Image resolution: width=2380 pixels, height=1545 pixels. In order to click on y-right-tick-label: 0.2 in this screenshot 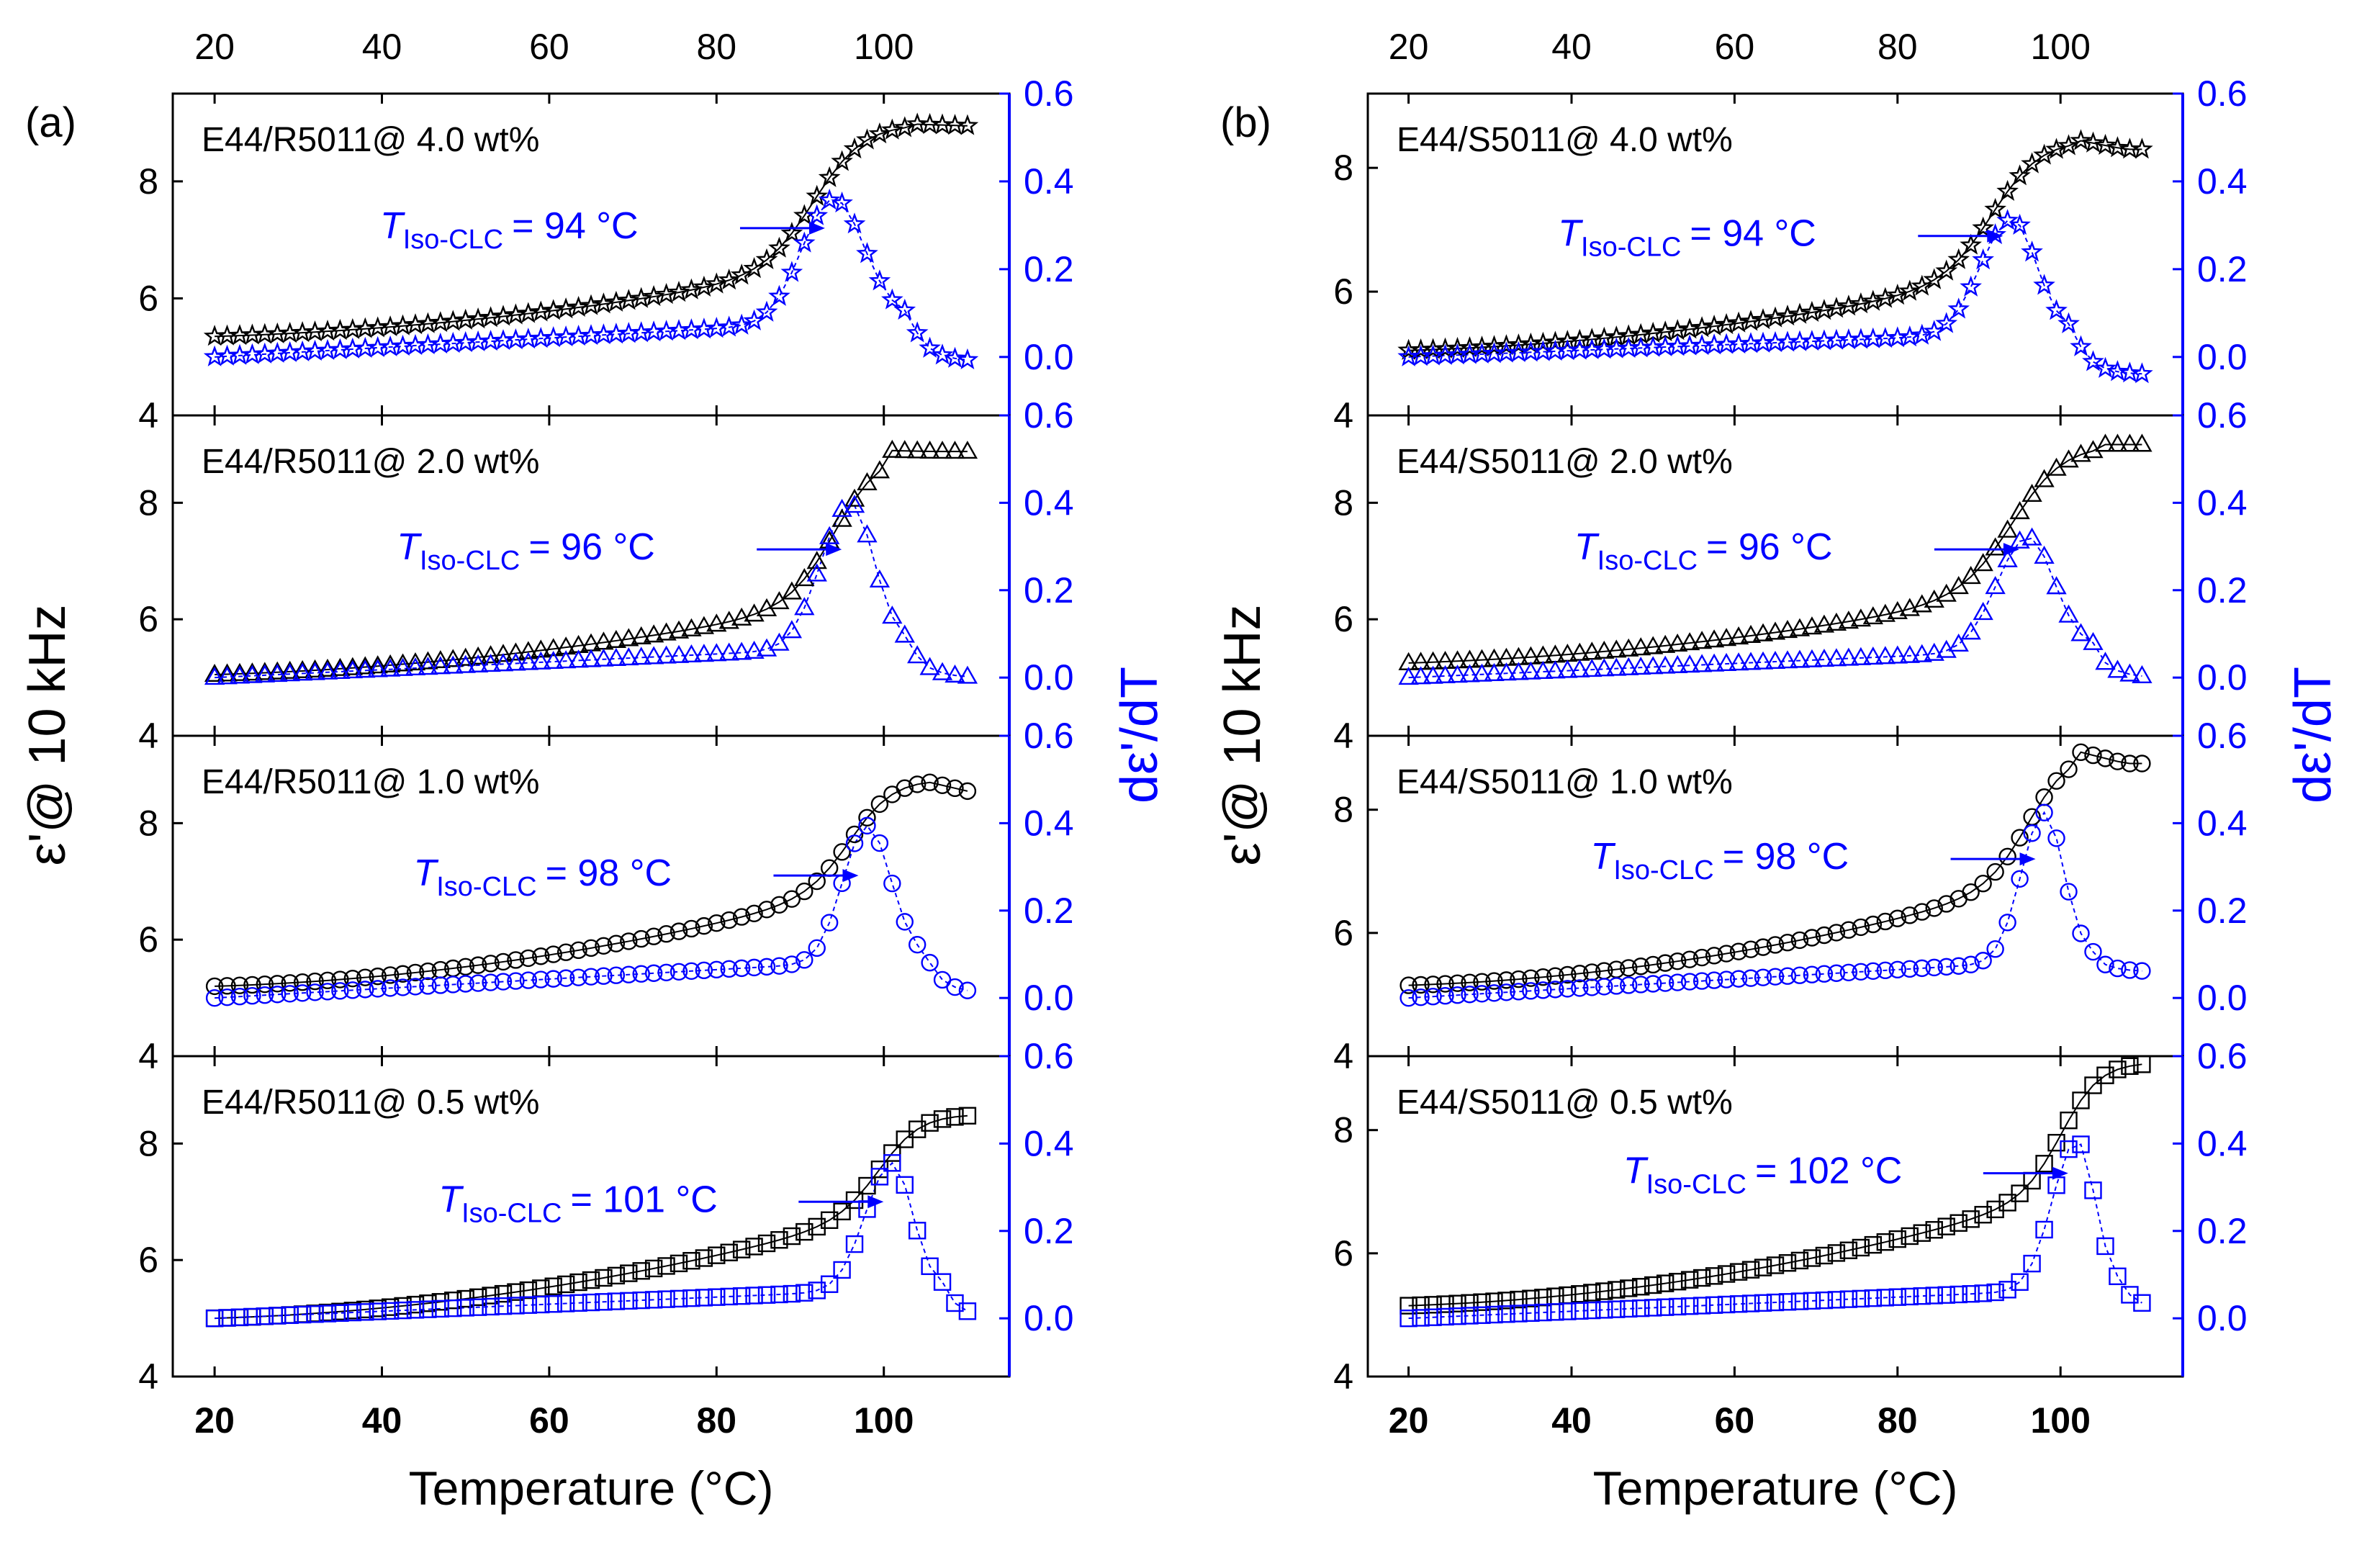, I will do `click(2222, 269)`.